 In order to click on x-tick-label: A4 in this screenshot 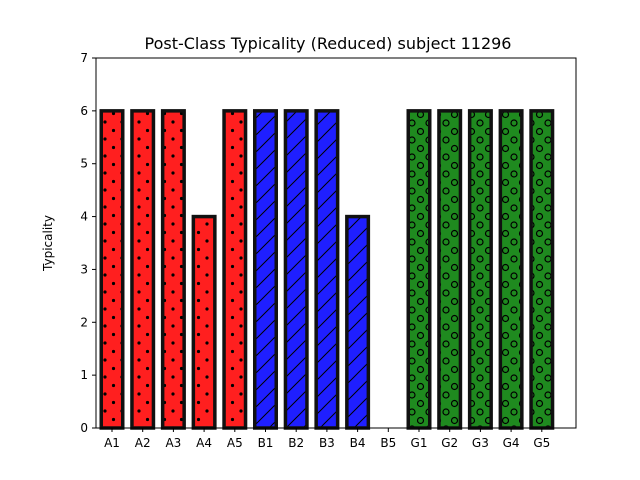, I will do `click(204, 443)`.